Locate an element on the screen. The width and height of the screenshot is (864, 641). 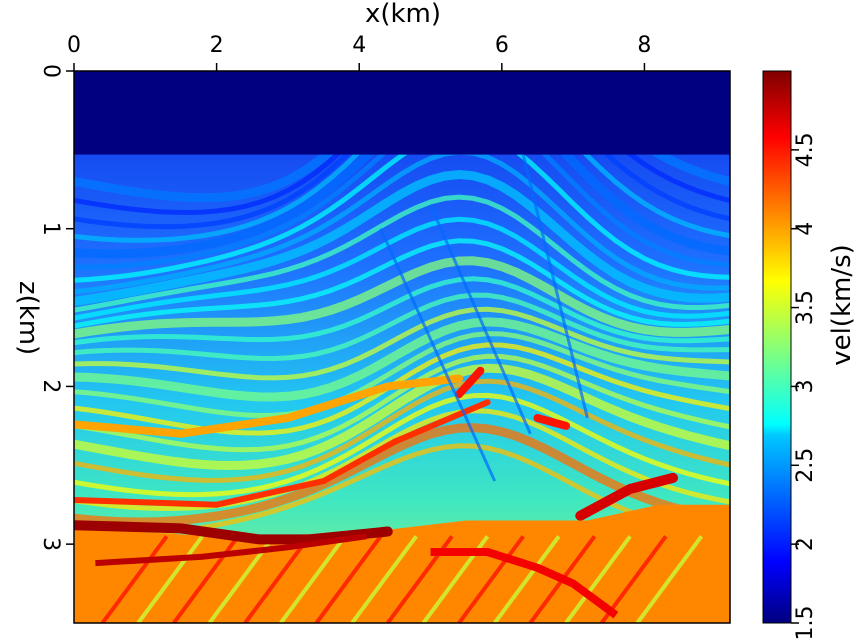
colorbar-gradient is located at coordinates (777, 347).